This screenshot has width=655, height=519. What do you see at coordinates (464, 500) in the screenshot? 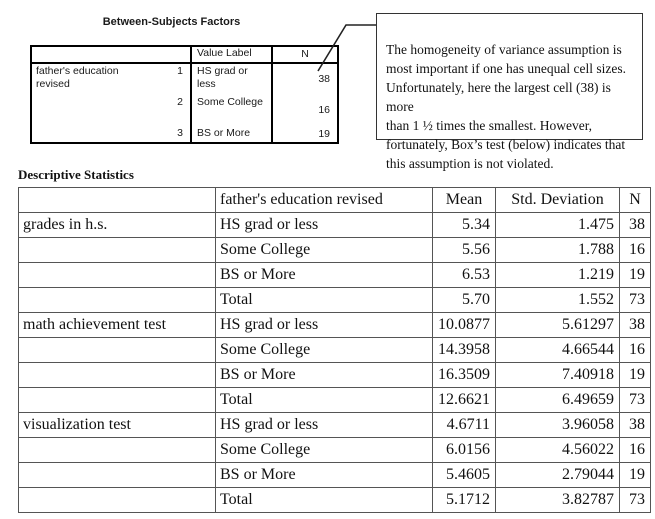
I see `mean-cell: 5.1712` at bounding box center [464, 500].